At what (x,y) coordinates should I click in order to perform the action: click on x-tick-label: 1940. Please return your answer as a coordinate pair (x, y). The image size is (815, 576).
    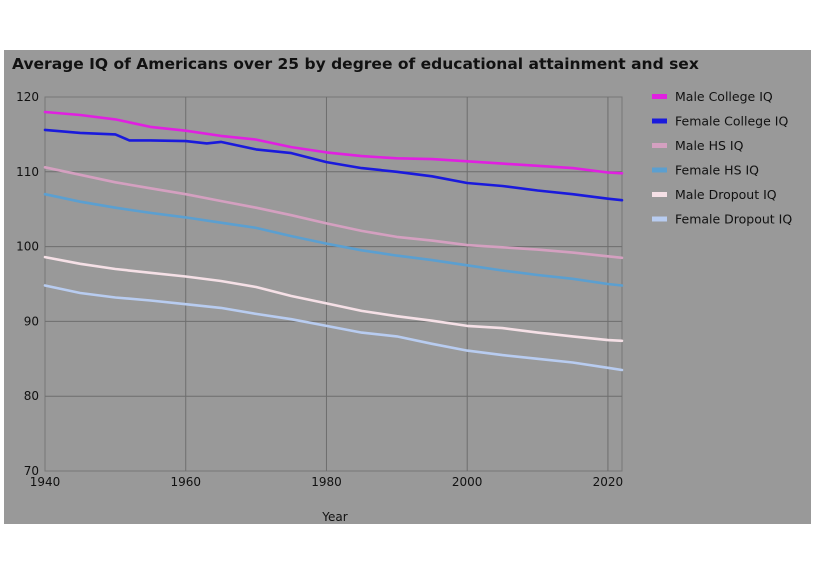
    Looking at the image, I should click on (45, 482).